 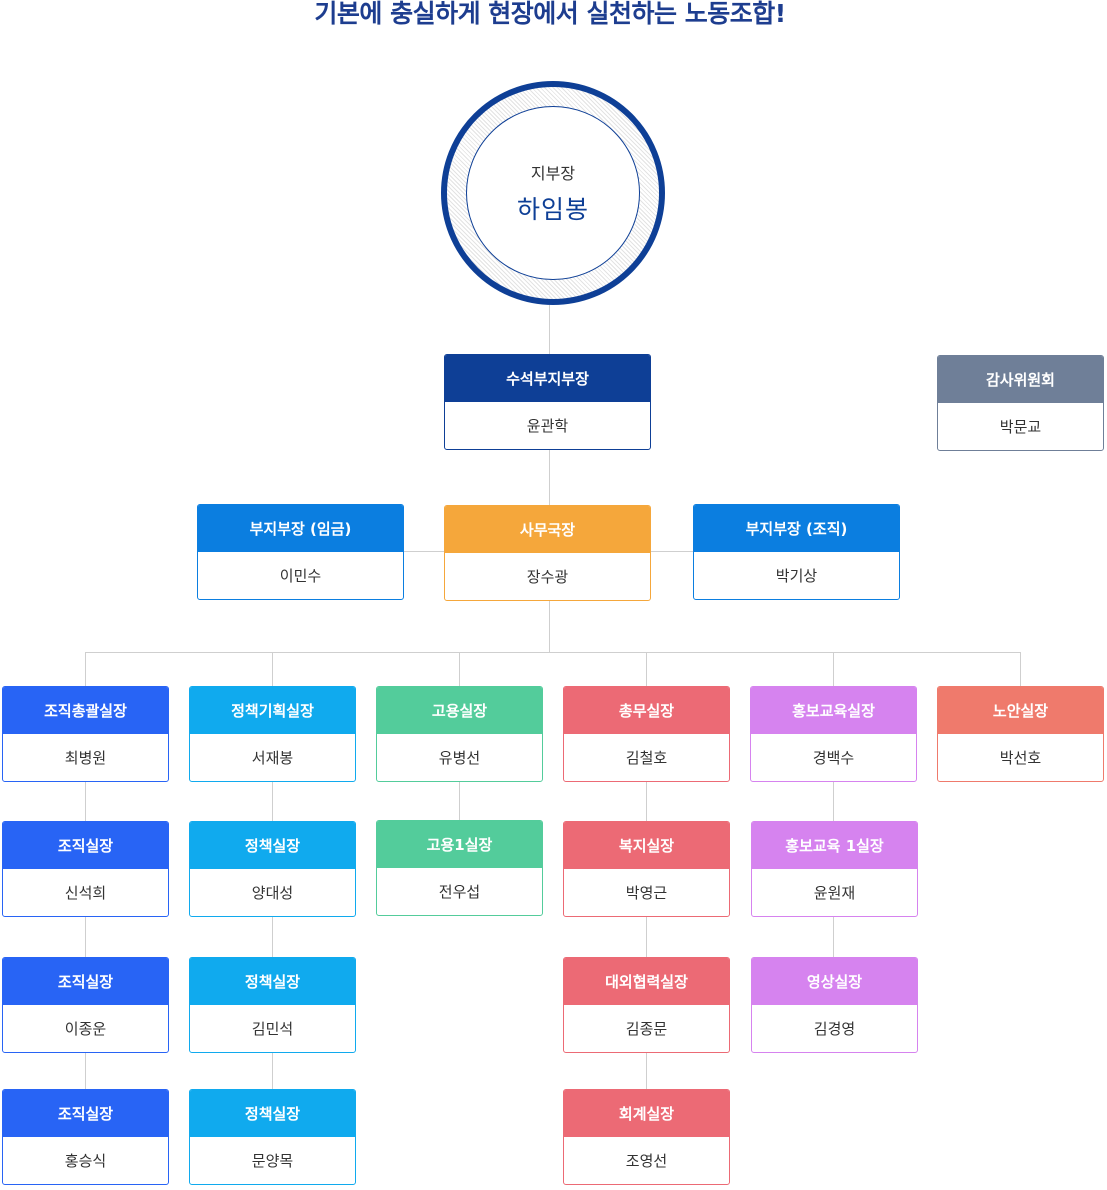 What do you see at coordinates (646, 1113) in the screenshot?
I see `sub-title: 회계실장` at bounding box center [646, 1113].